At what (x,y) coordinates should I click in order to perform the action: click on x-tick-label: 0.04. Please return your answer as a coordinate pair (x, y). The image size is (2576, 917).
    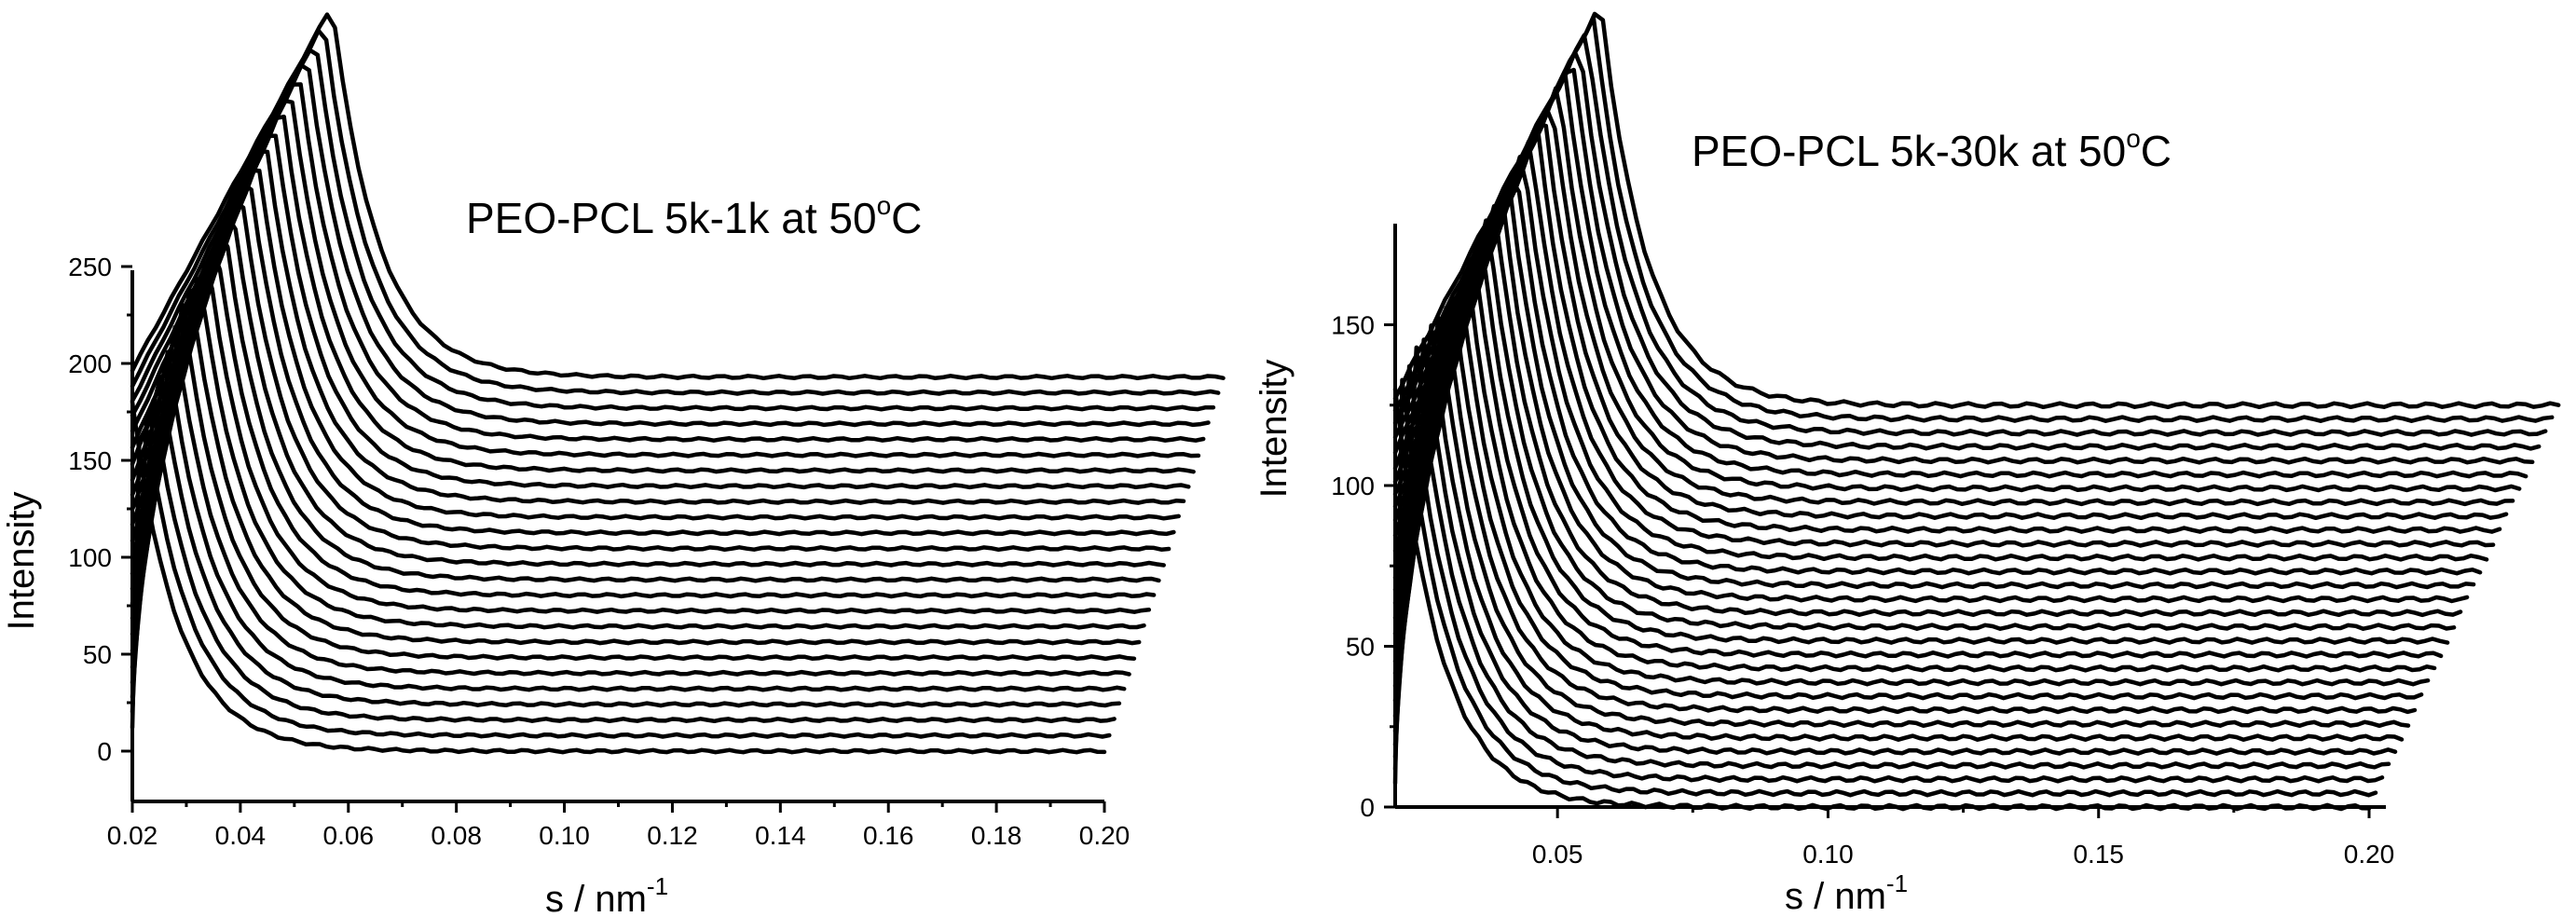
    Looking at the image, I should click on (241, 835).